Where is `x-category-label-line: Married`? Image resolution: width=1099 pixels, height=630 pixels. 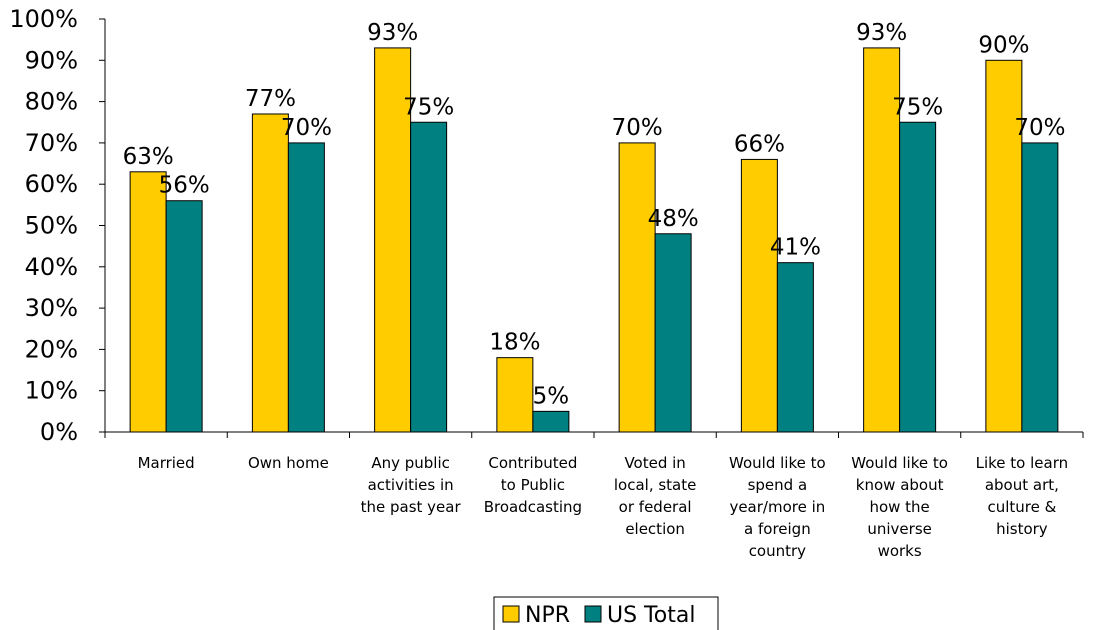 x-category-label-line: Married is located at coordinates (166, 463).